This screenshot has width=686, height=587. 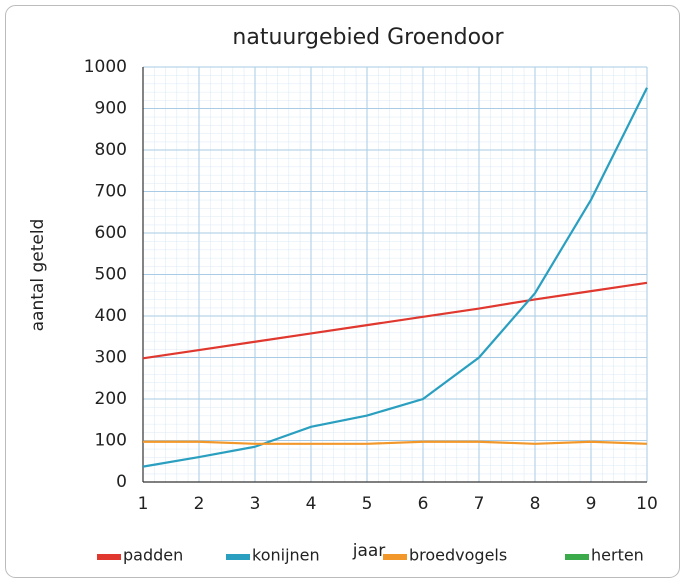 I want to click on legend-label: herten, so click(x=617, y=555).